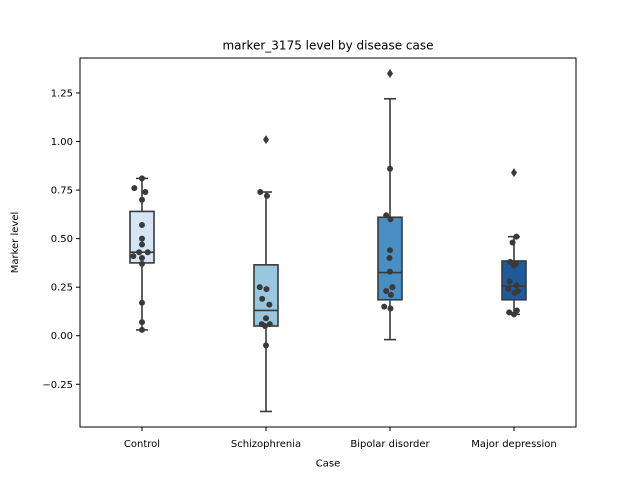 The height and width of the screenshot is (480, 640). What do you see at coordinates (62, 142) in the screenshot?
I see `y-tick-label: 1.00` at bounding box center [62, 142].